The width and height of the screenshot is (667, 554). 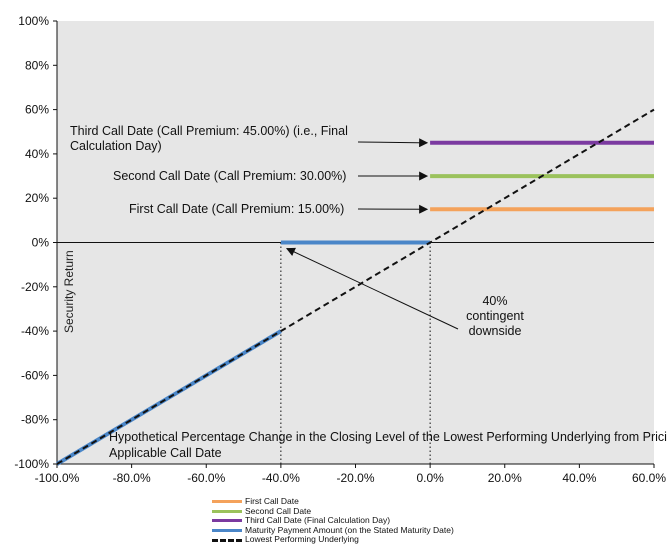 What do you see at coordinates (229, 176) in the screenshot?
I see `annotation-text: Second Call Date (Call Premium: 30.00%)` at bounding box center [229, 176].